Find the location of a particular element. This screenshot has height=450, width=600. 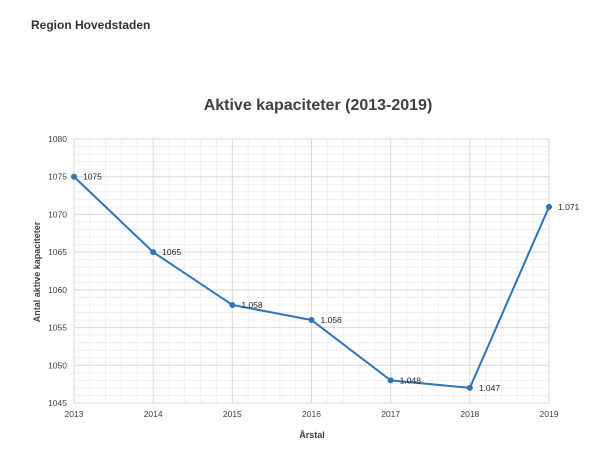

y-axis-ticks: 1045 1050 1055 1060 1065 1070 1075 1080 is located at coordinates (57, 271).